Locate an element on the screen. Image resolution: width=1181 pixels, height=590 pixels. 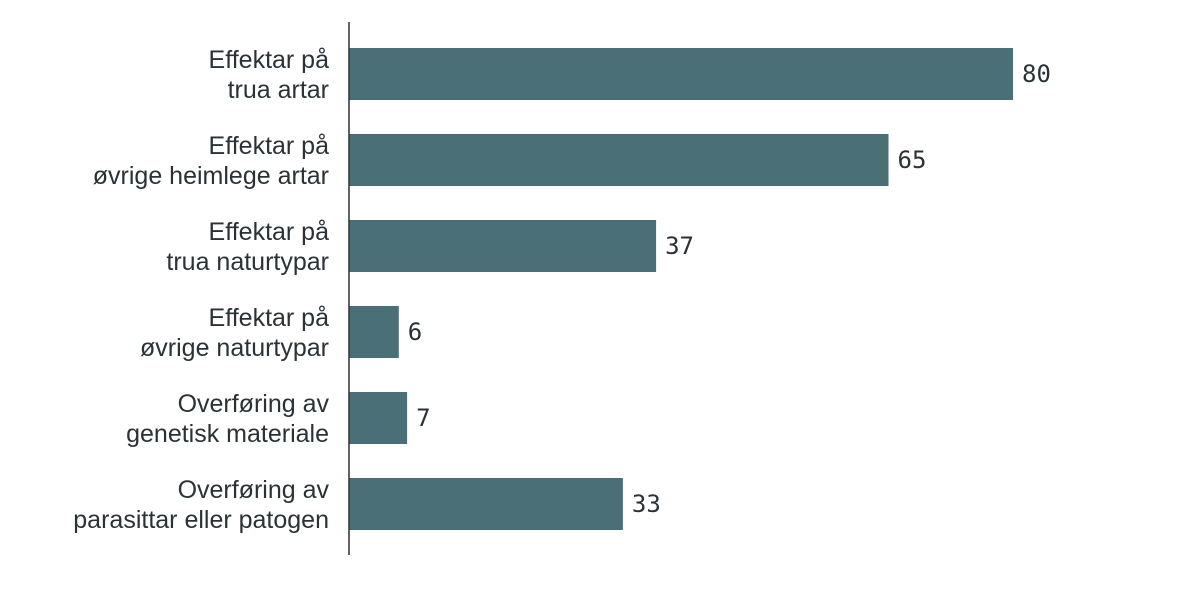
category-label: øvrige naturtypar is located at coordinates (234, 348).